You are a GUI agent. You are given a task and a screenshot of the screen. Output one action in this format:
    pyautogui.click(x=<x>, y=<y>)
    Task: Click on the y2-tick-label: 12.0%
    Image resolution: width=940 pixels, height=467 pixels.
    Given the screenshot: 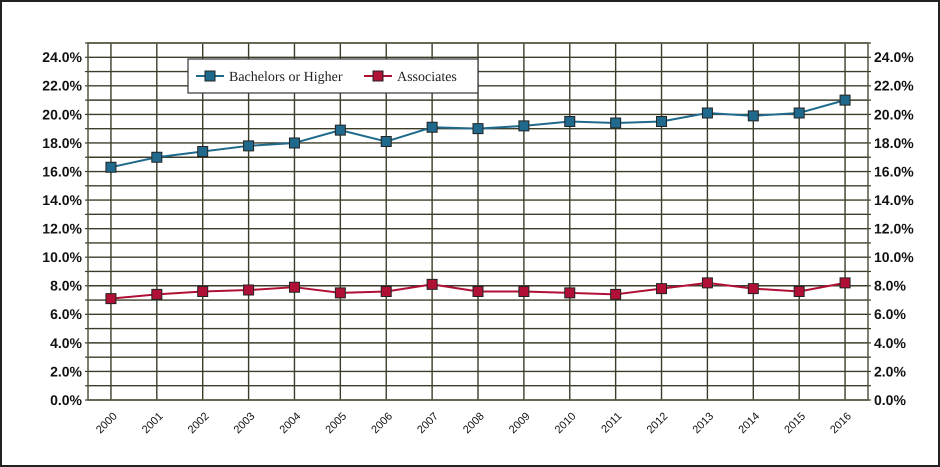 What is the action you would take?
    pyautogui.click(x=894, y=228)
    